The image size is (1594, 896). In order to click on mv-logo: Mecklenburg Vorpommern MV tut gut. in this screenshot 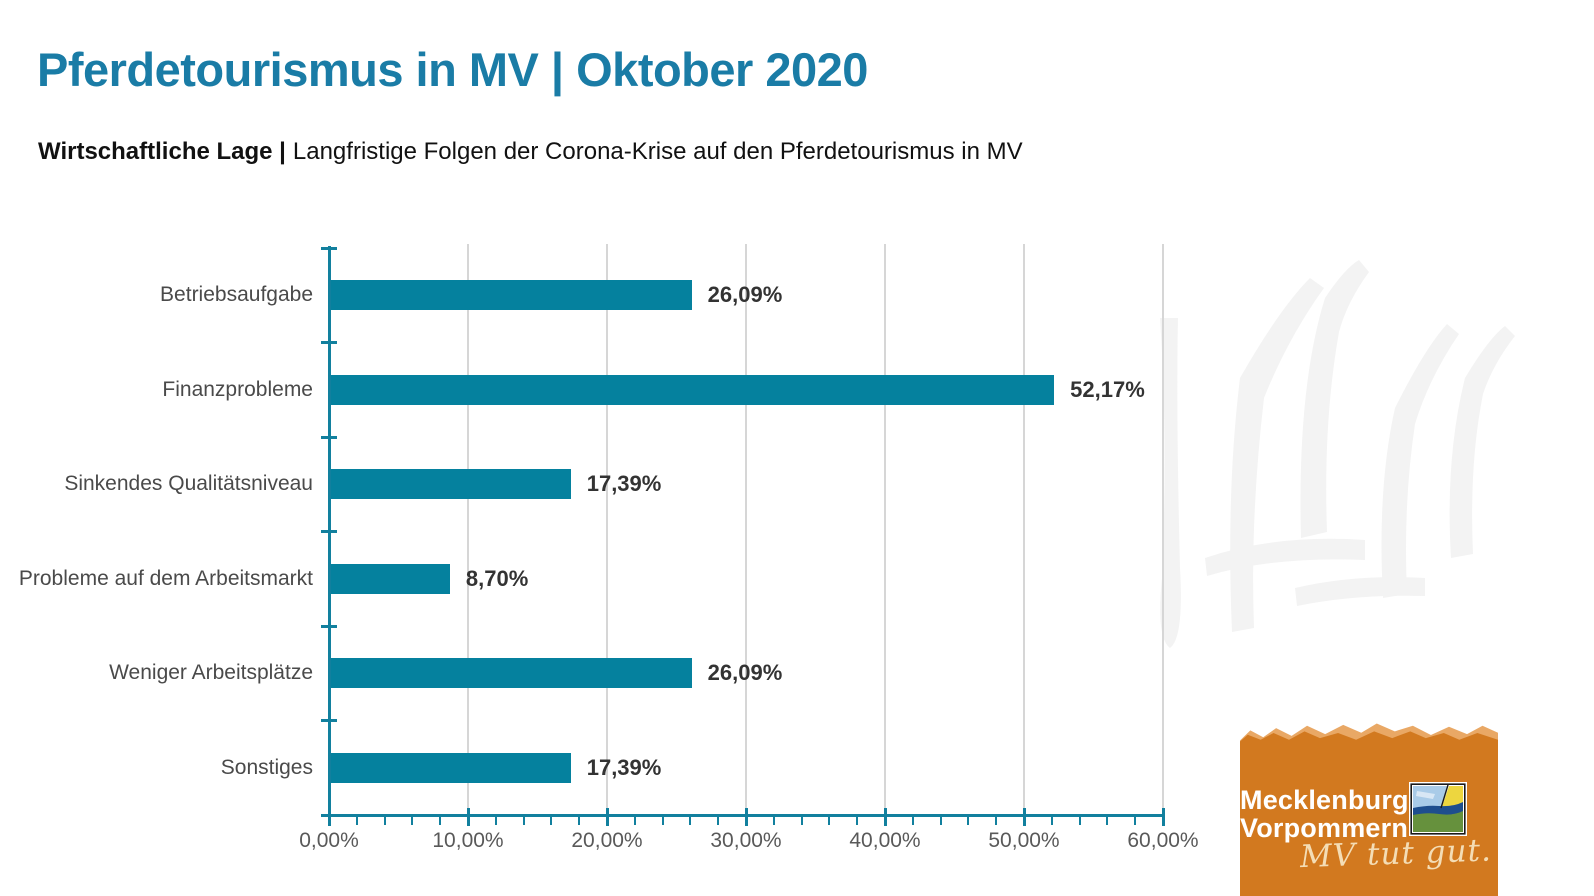, I will do `click(1369, 804)`.